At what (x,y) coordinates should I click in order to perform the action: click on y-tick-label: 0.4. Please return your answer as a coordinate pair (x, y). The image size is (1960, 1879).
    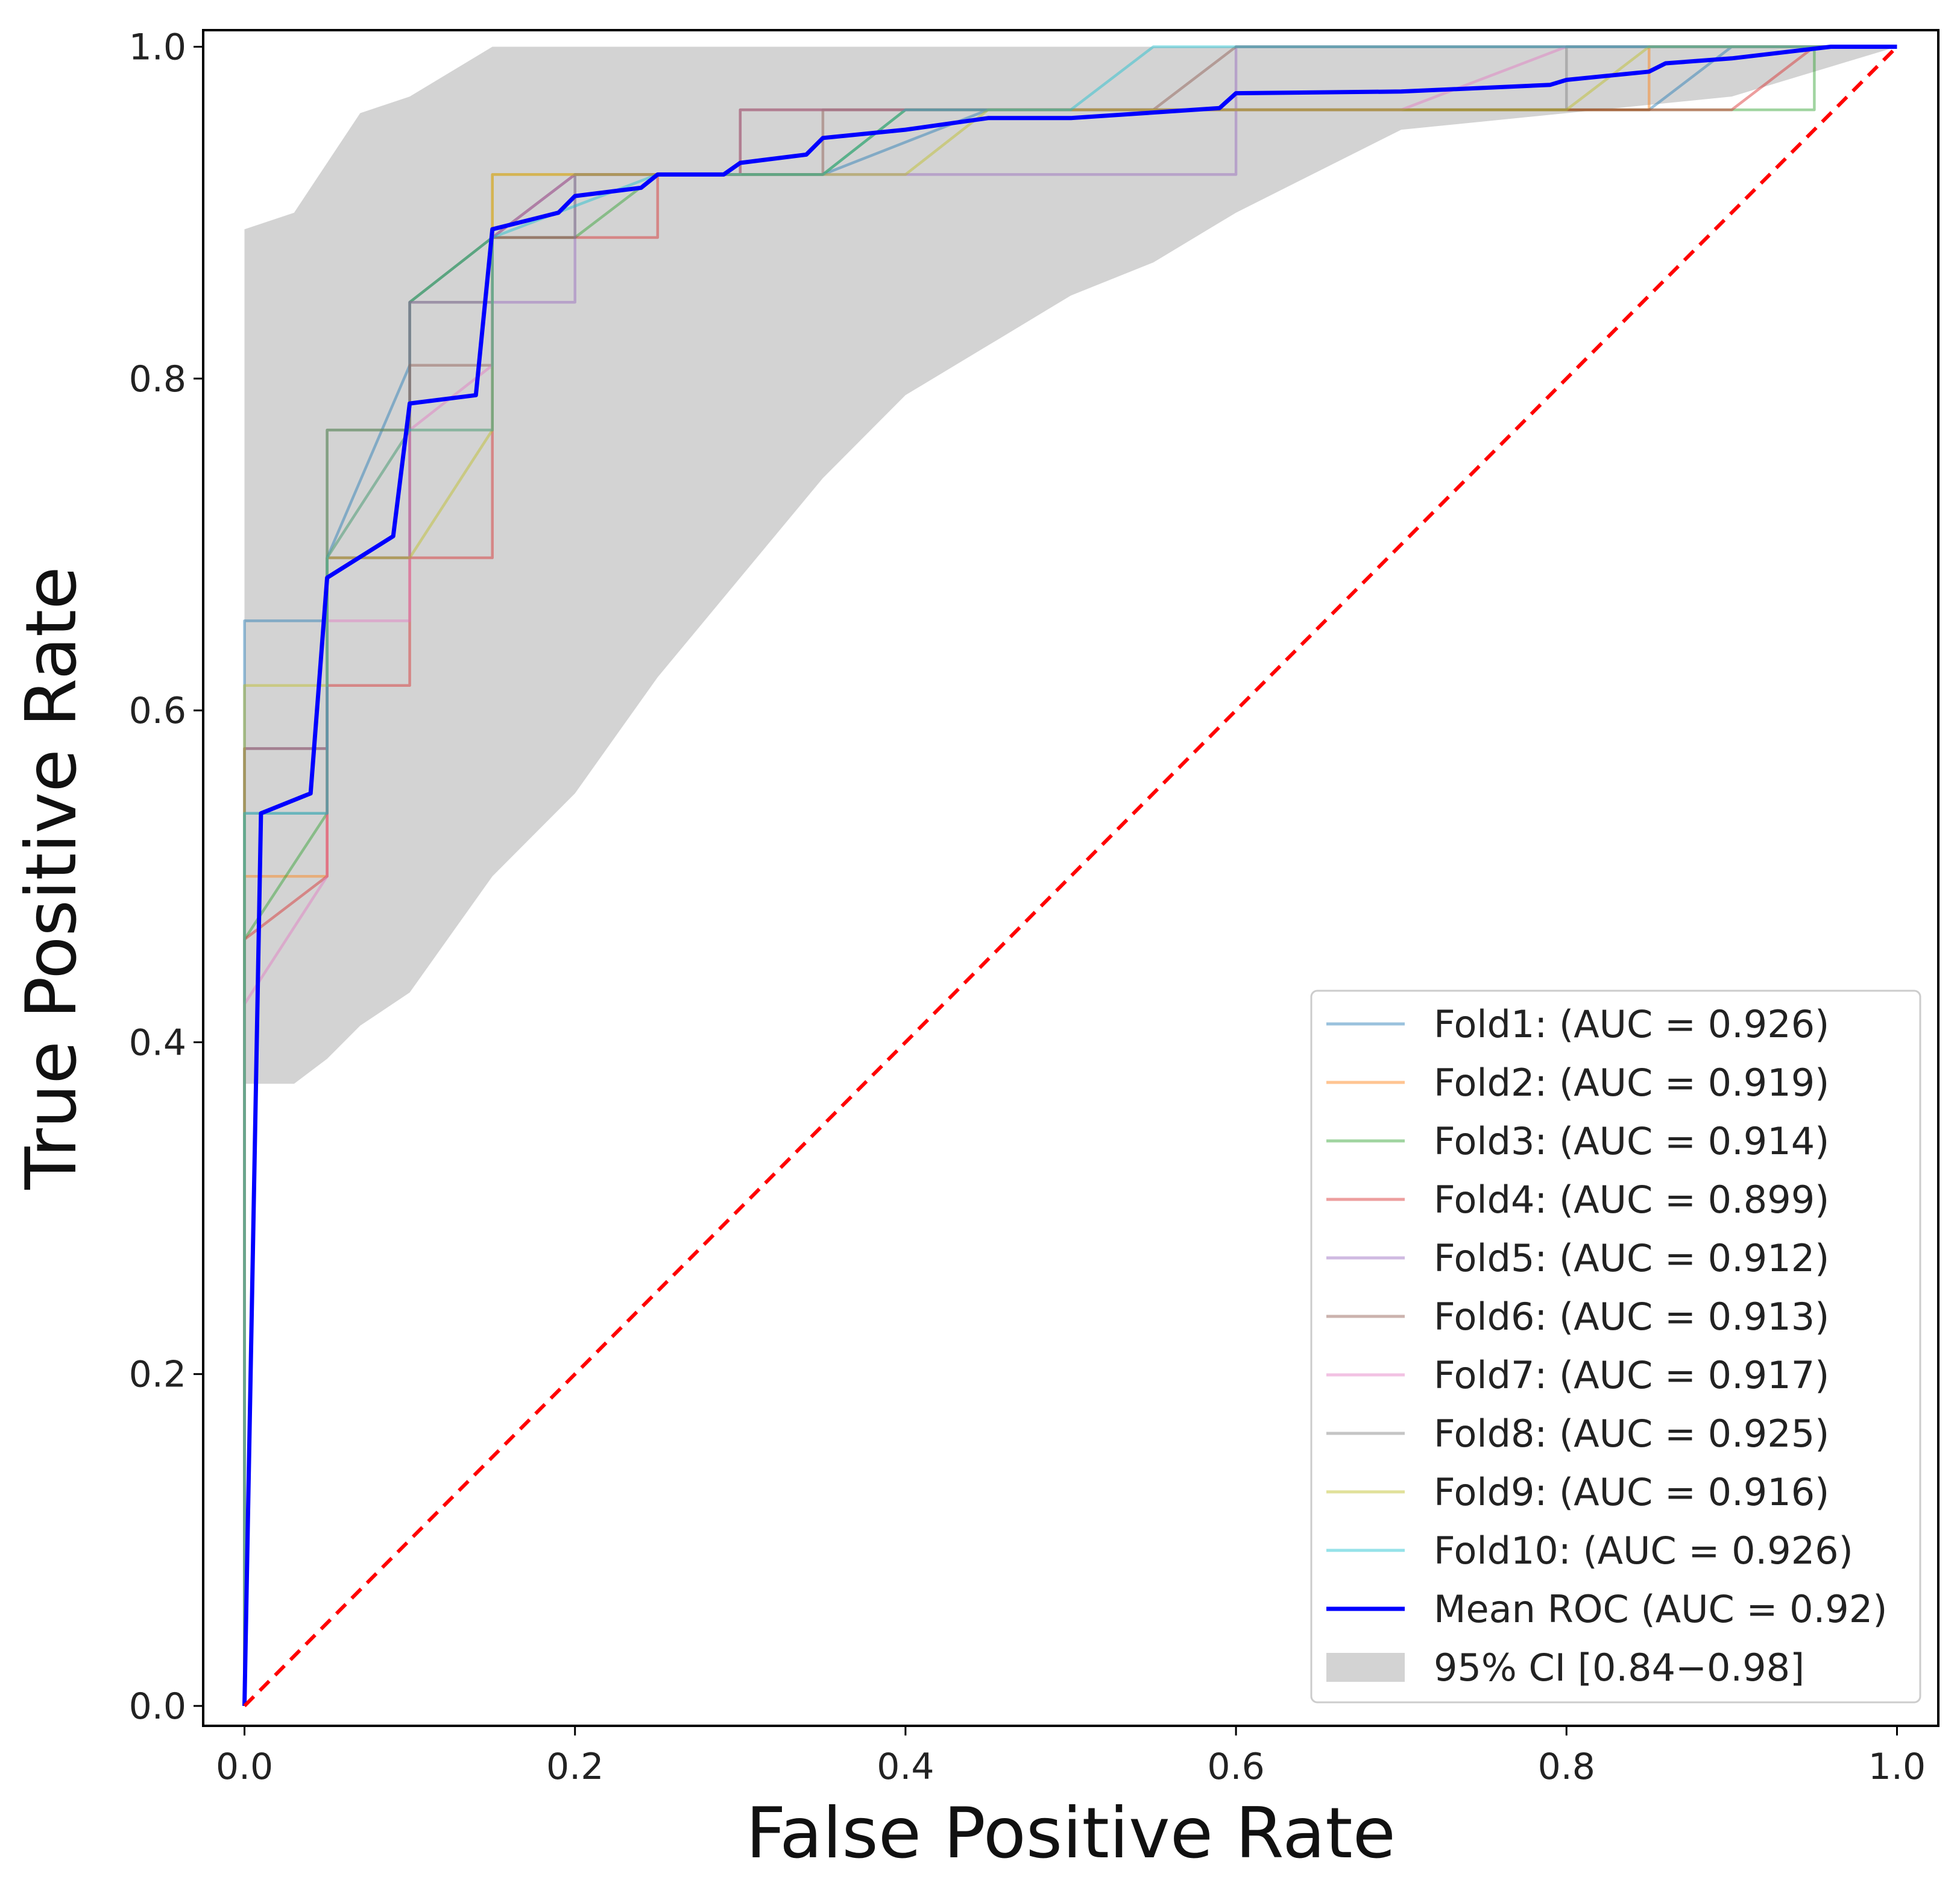
    Looking at the image, I should click on (158, 1043).